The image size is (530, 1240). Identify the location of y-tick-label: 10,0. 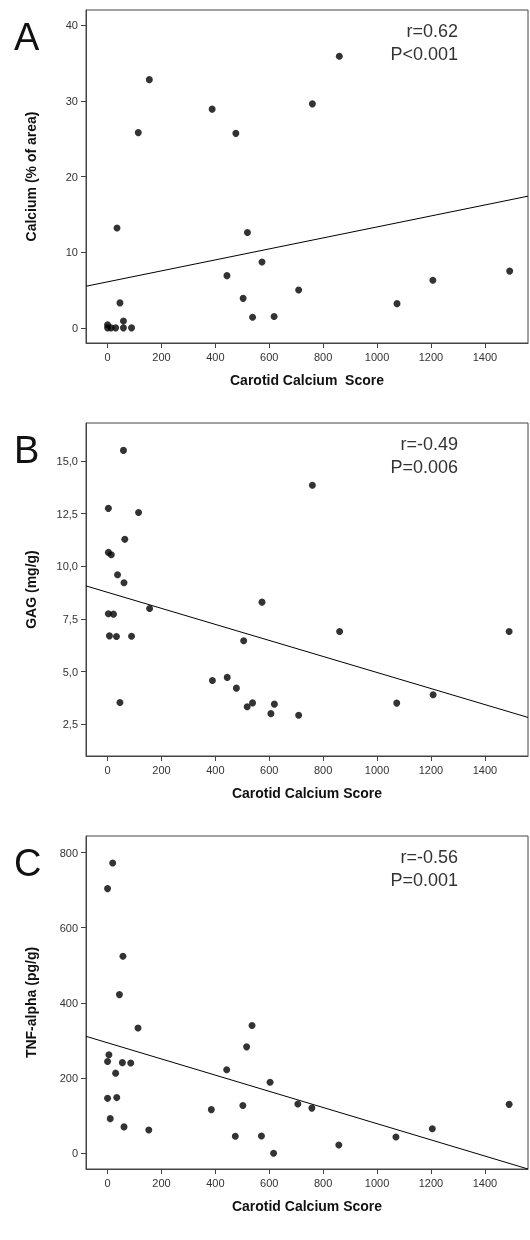
(67, 566).